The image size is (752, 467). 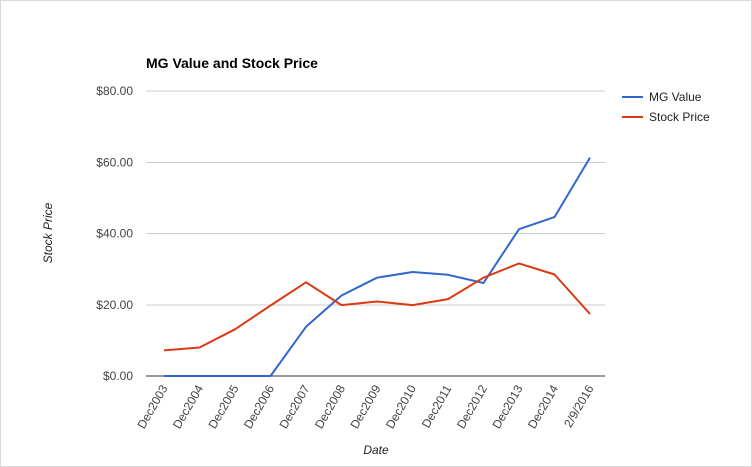 I want to click on y-tick-label: $60.00, so click(x=114, y=162).